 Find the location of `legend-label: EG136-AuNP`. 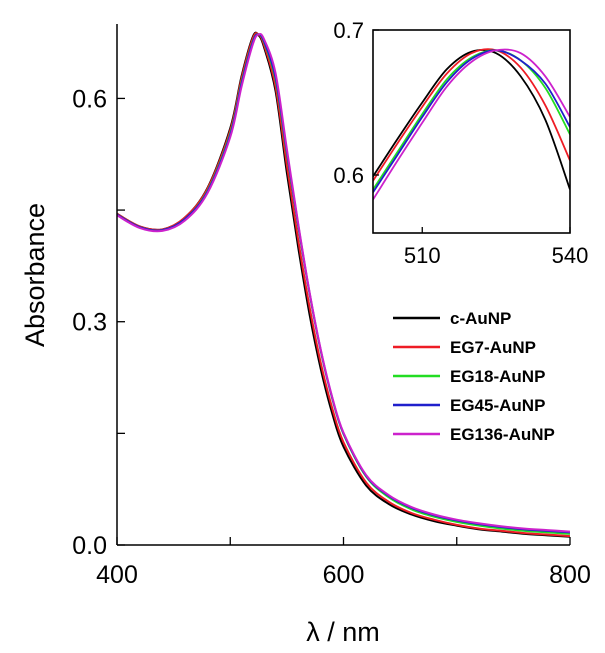

legend-label: EG136-AuNP is located at coordinates (502, 434).